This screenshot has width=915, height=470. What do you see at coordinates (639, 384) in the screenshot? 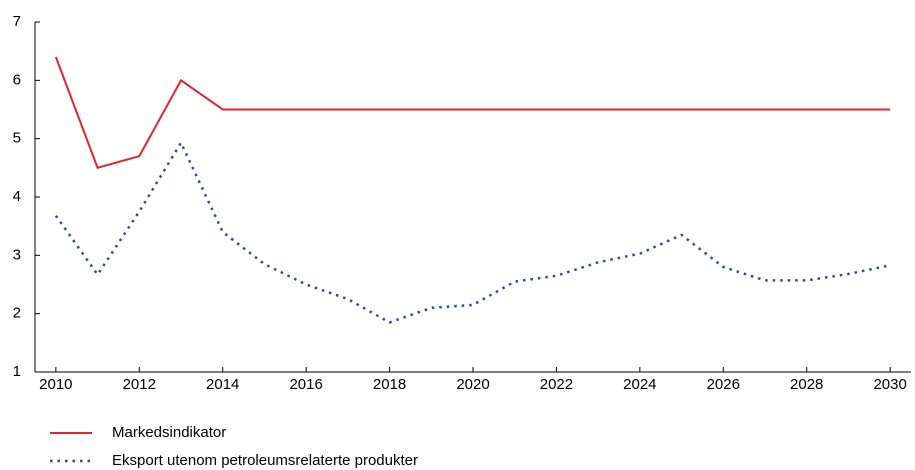
I see `x-tick-label: 2024` at bounding box center [639, 384].